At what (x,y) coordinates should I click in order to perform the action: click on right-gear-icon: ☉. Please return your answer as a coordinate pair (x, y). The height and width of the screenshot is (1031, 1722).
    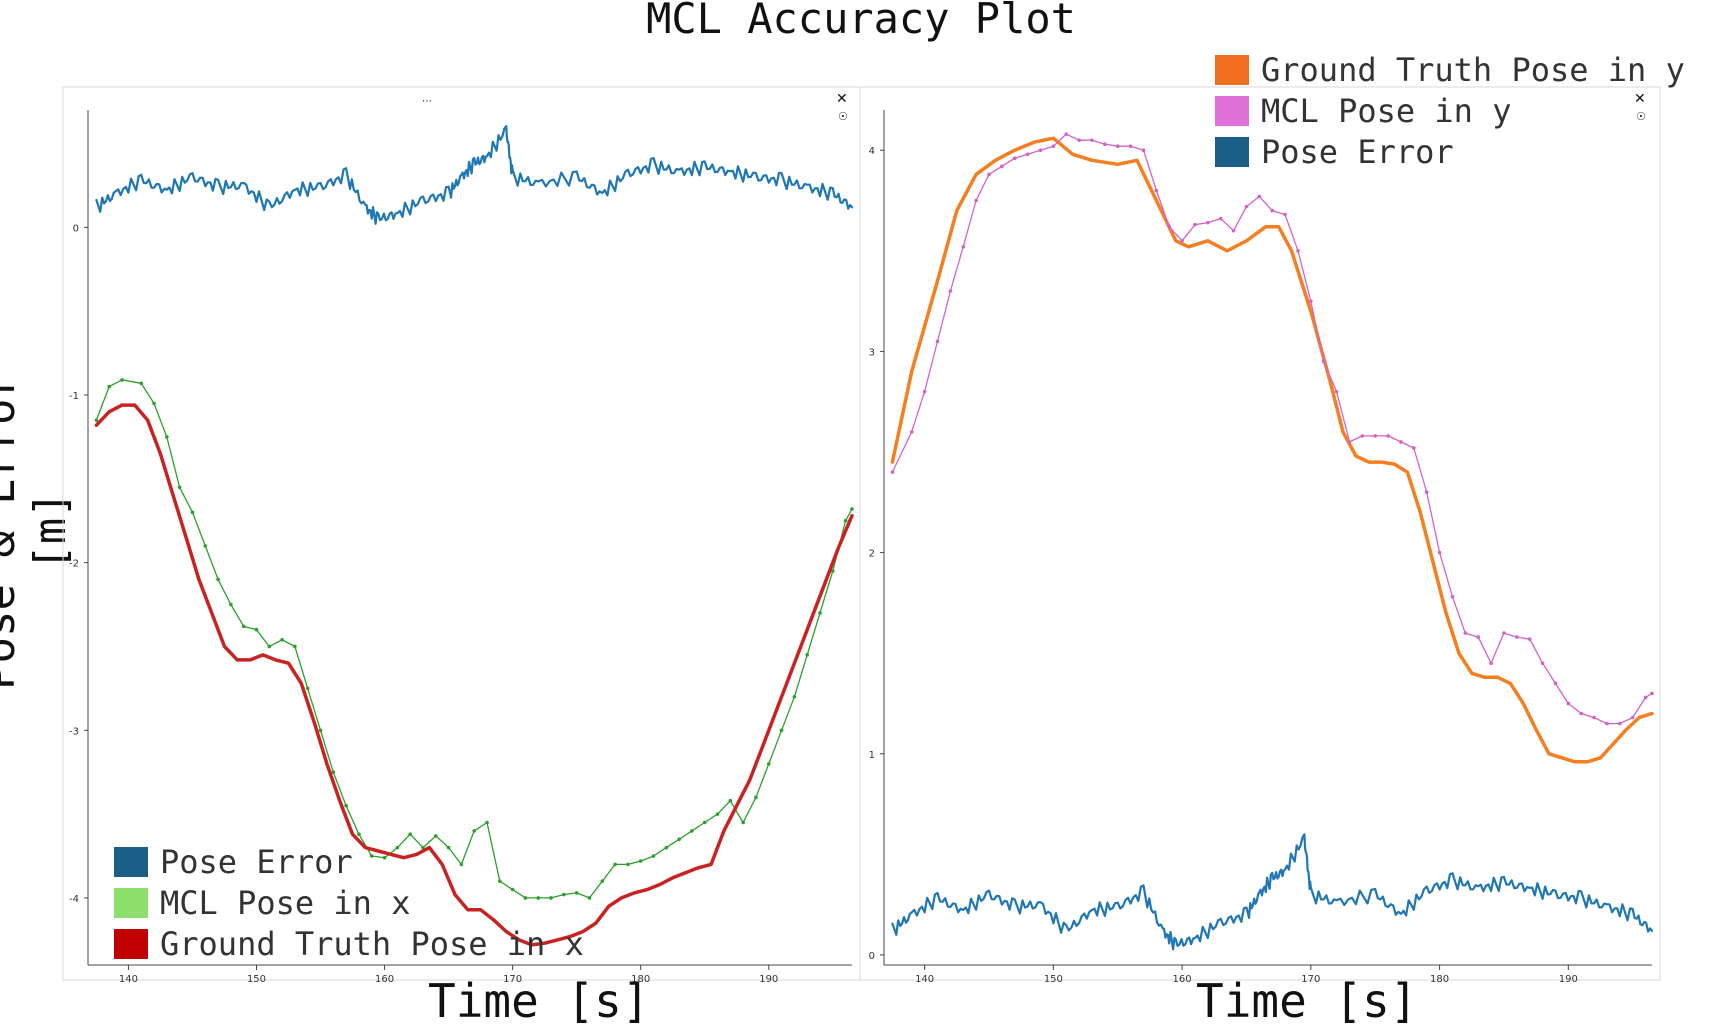
    Looking at the image, I should click on (1641, 116).